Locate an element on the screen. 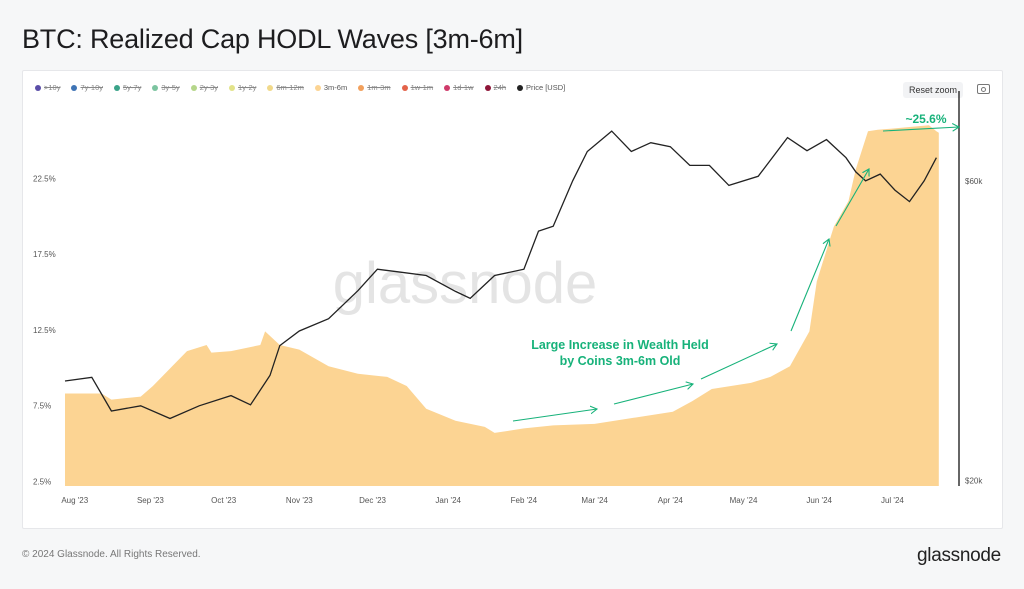 The image size is (1024, 589). legend-item: 2y-3y is located at coordinates (204, 87).